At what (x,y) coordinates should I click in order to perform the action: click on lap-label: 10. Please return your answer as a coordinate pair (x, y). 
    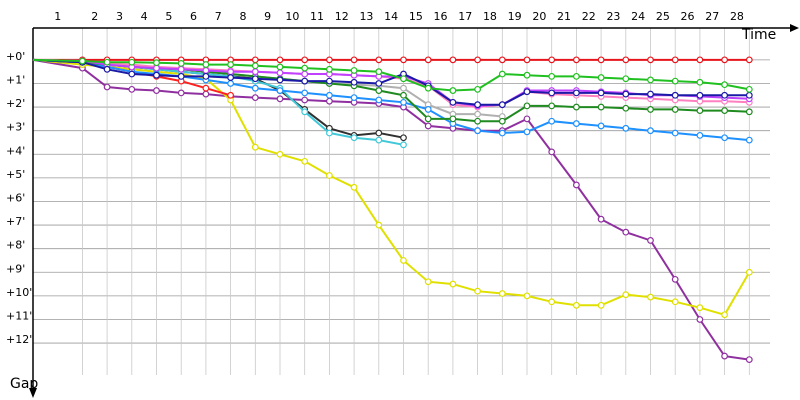
    Looking at the image, I should click on (292, 16).